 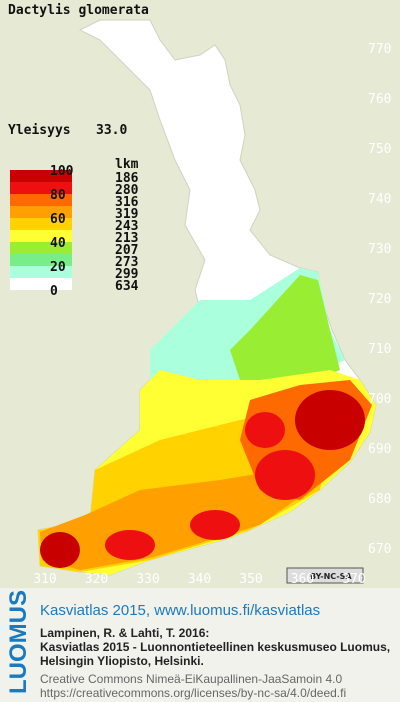 What do you see at coordinates (147, 579) in the screenshot?
I see `x-tick-label: 330` at bounding box center [147, 579].